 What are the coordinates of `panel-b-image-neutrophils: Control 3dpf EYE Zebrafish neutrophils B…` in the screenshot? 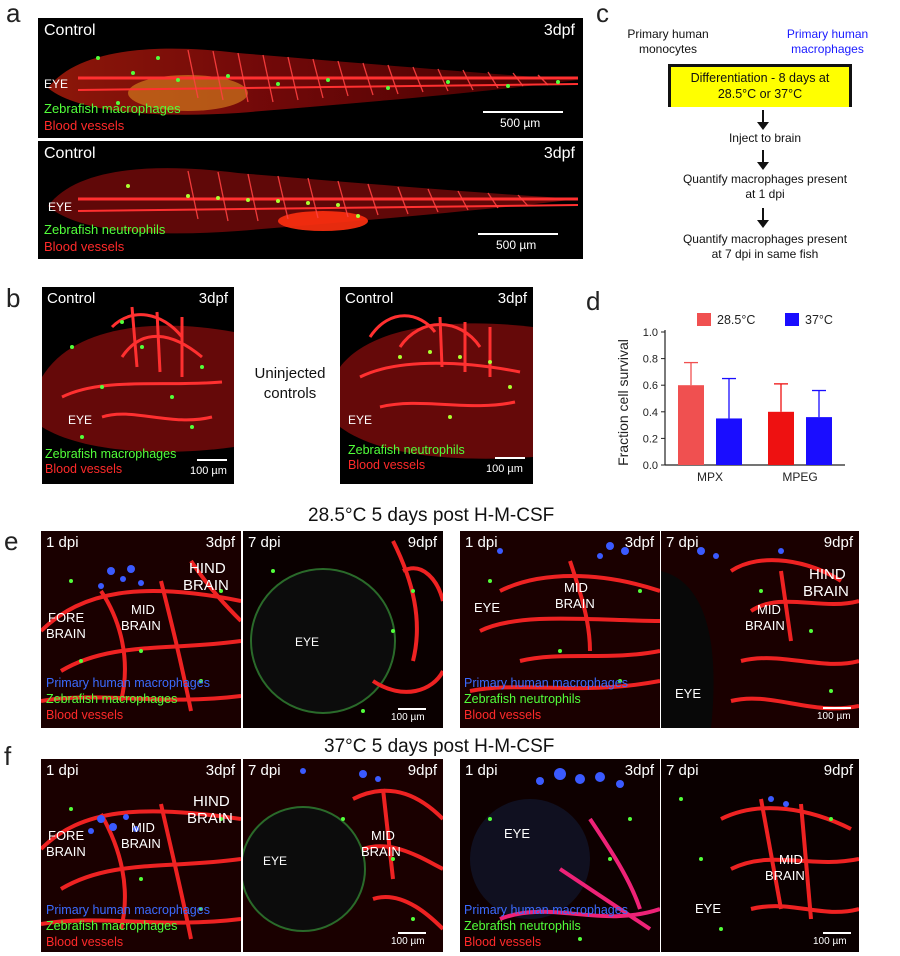 It's located at (436, 385).